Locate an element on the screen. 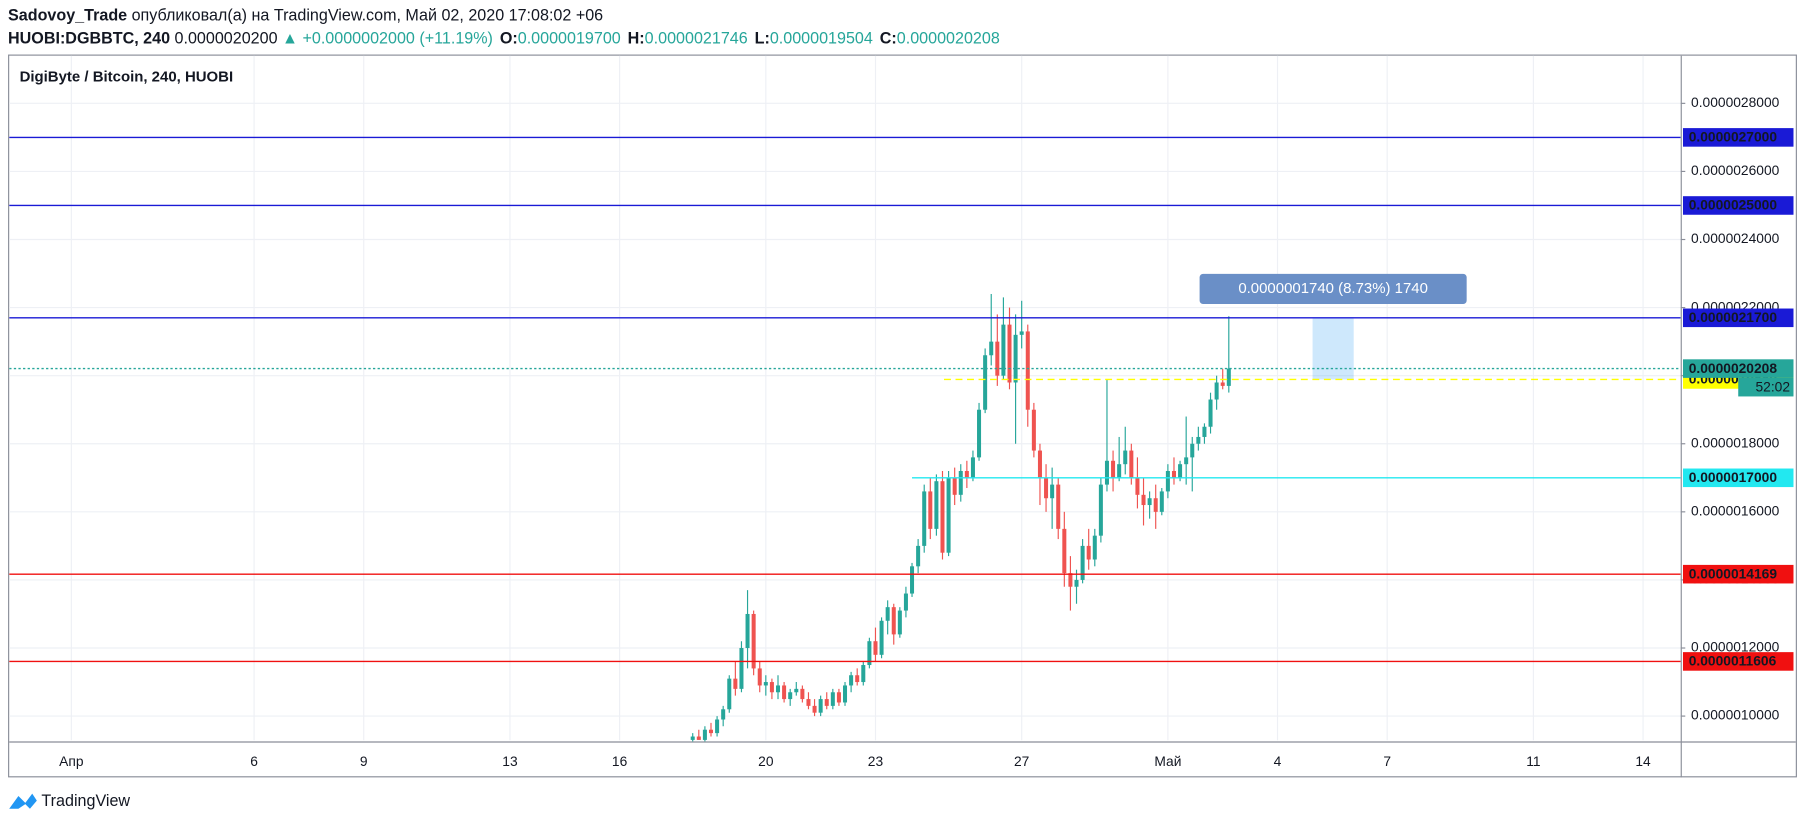 The width and height of the screenshot is (1805, 818). y-tick-label: 0.0000018000 is located at coordinates (1735, 442).